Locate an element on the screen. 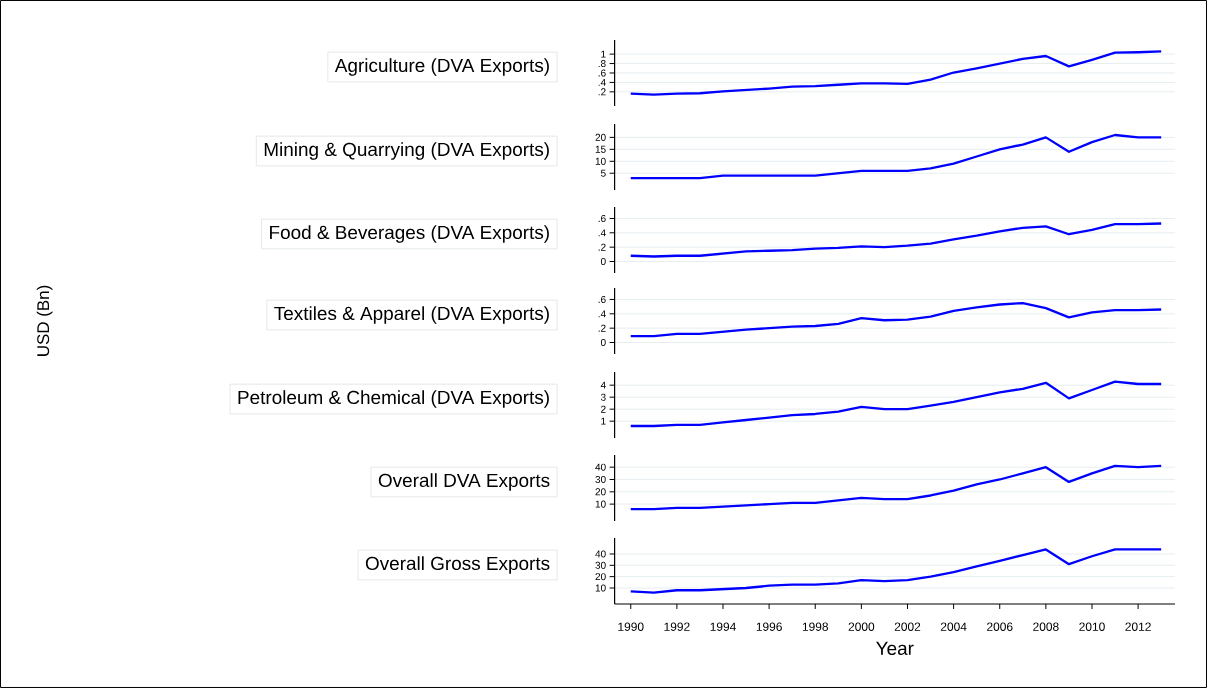 The width and height of the screenshot is (1207, 688). text: Food & Beverages (DVA Exports) is located at coordinates (409, 234).